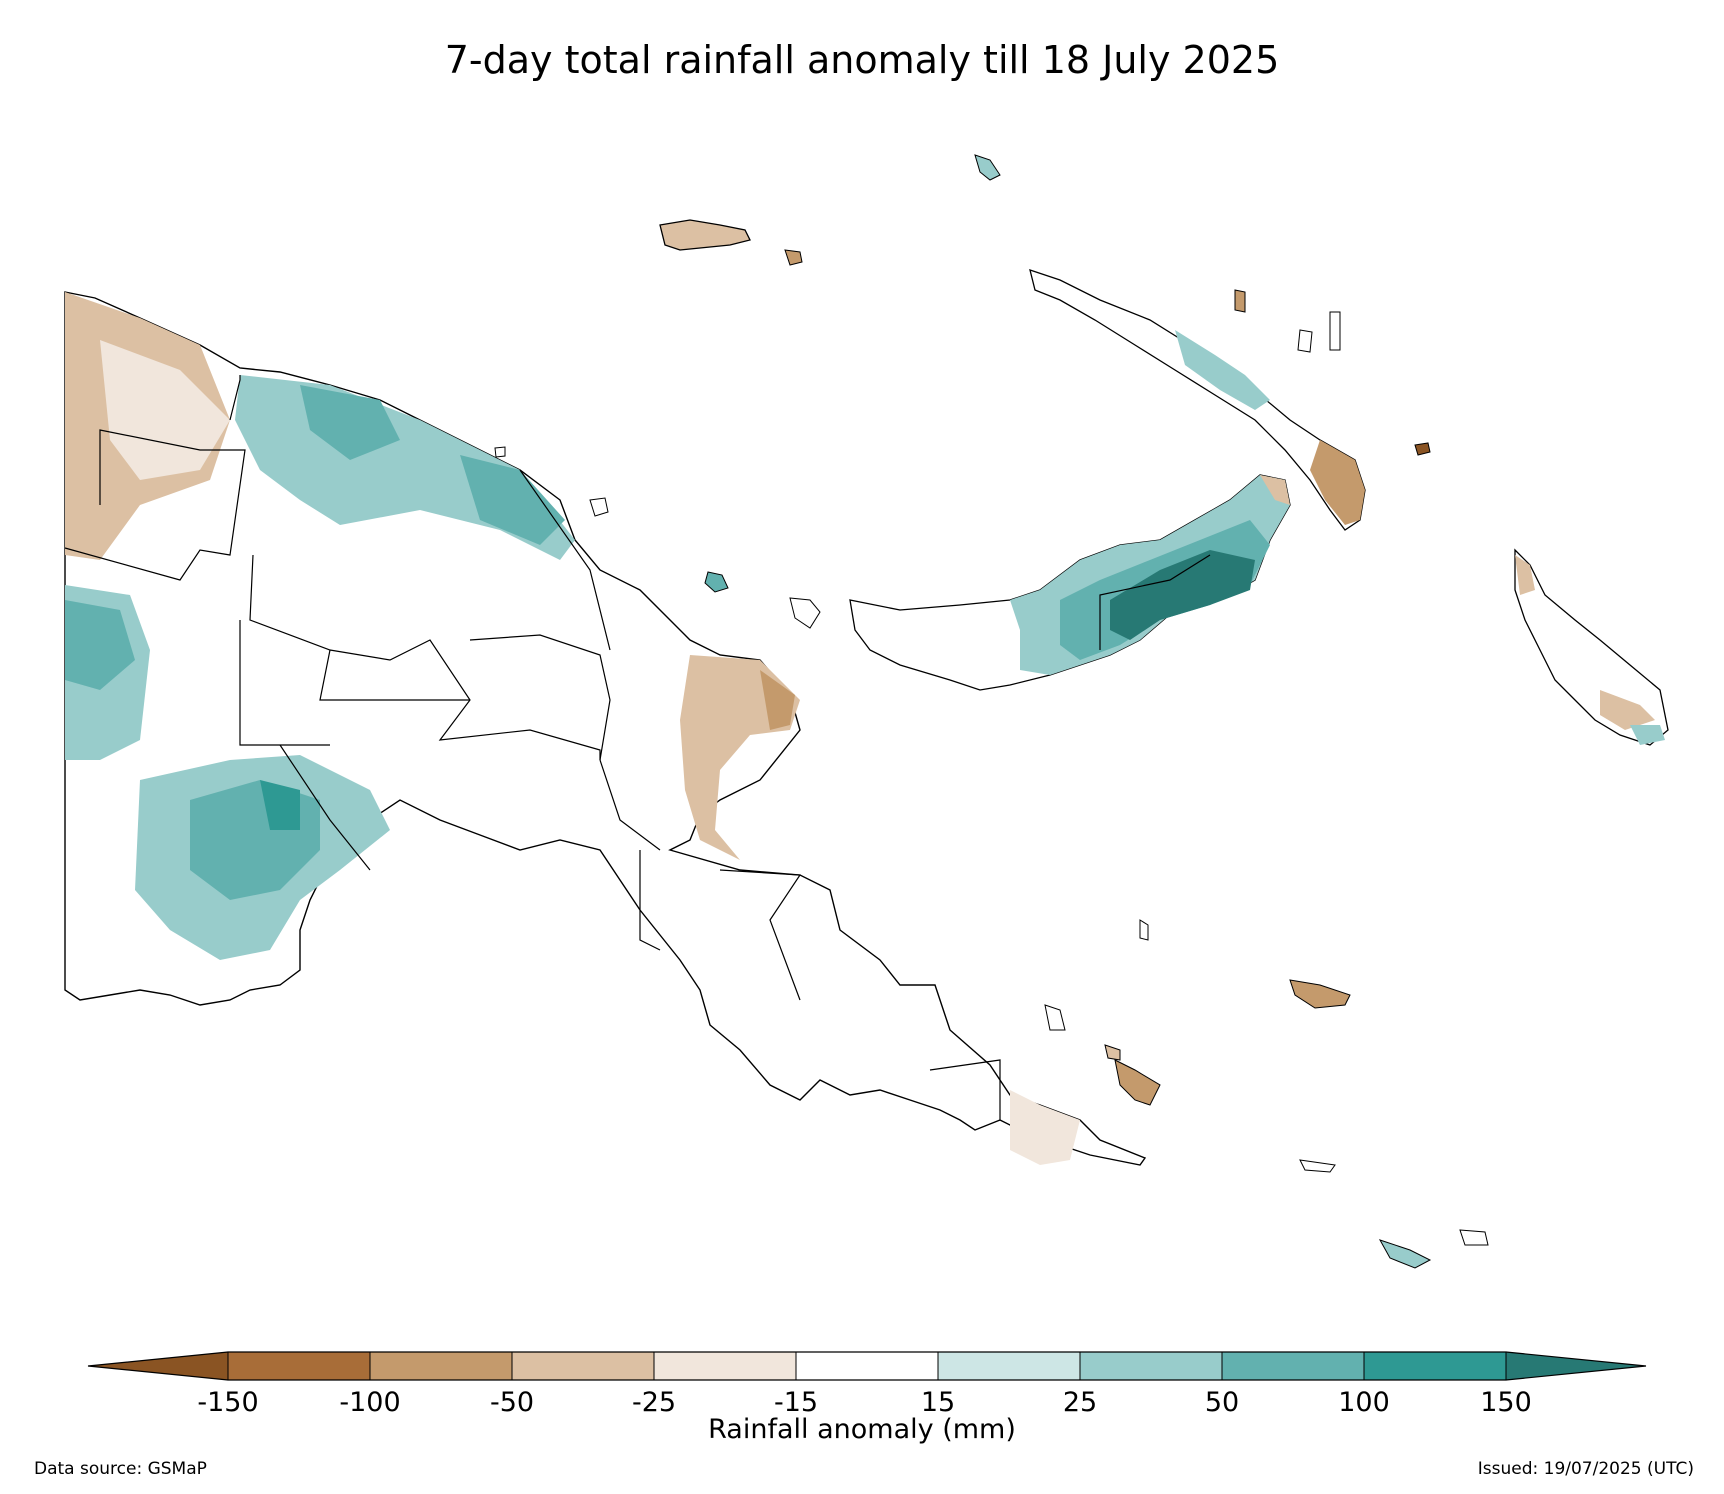 This screenshot has height=1494, width=1724. Describe the element at coordinates (1525, 575) in the screenshot. I see `dry-patch-bougainville` at that location.